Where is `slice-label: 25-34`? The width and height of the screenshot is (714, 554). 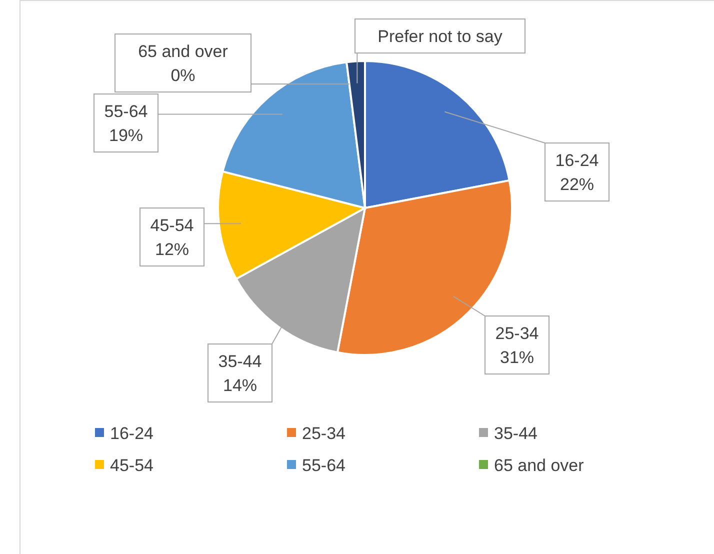 slice-label: 25-34 is located at coordinates (517, 333).